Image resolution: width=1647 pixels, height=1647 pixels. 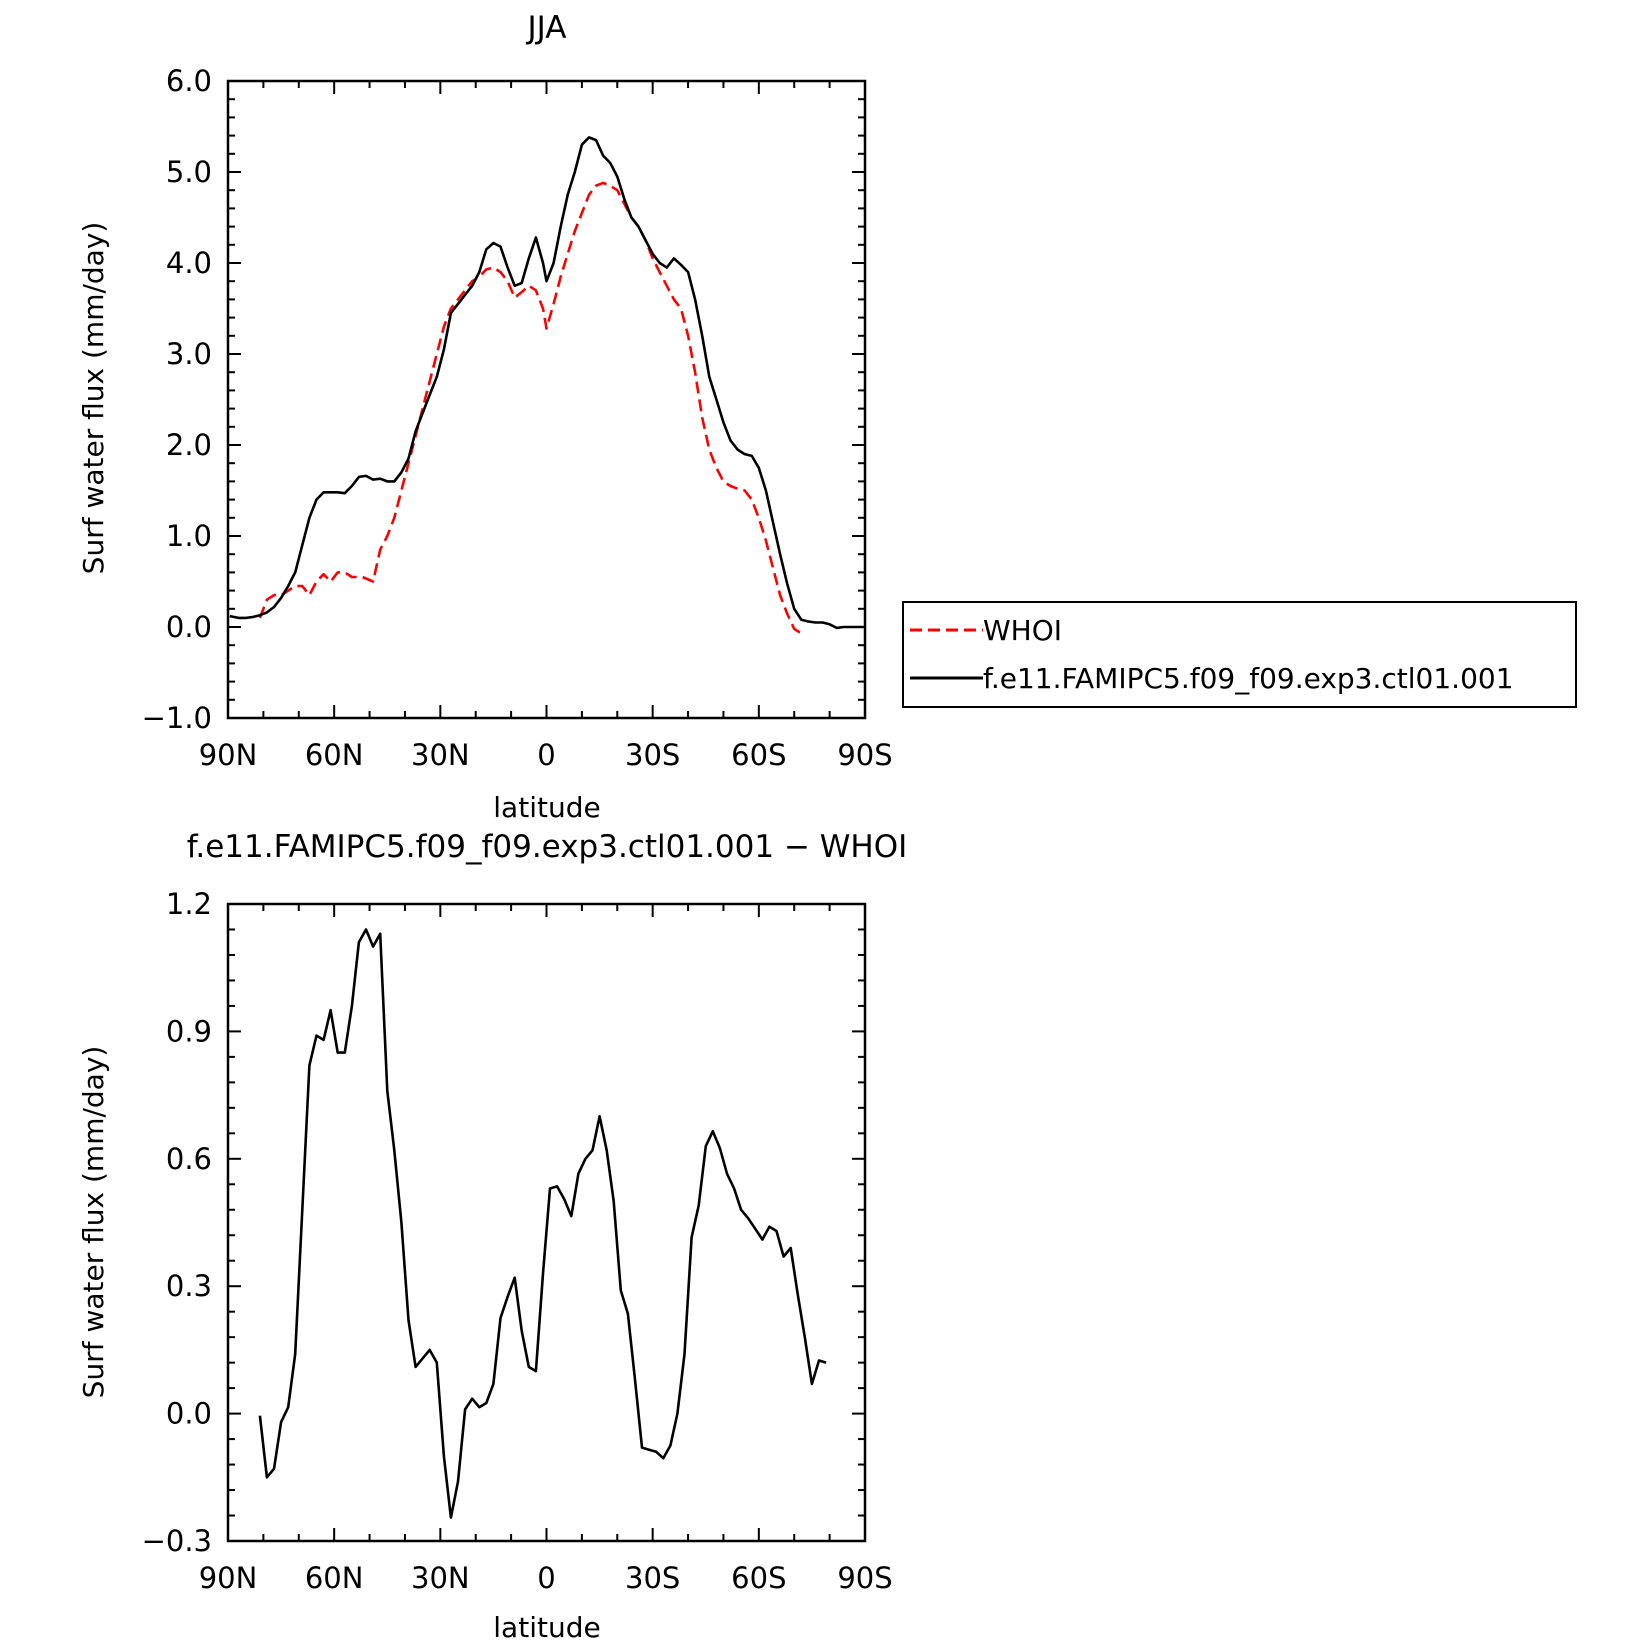 I want to click on y-tick-label: 3.0, so click(x=189, y=354).